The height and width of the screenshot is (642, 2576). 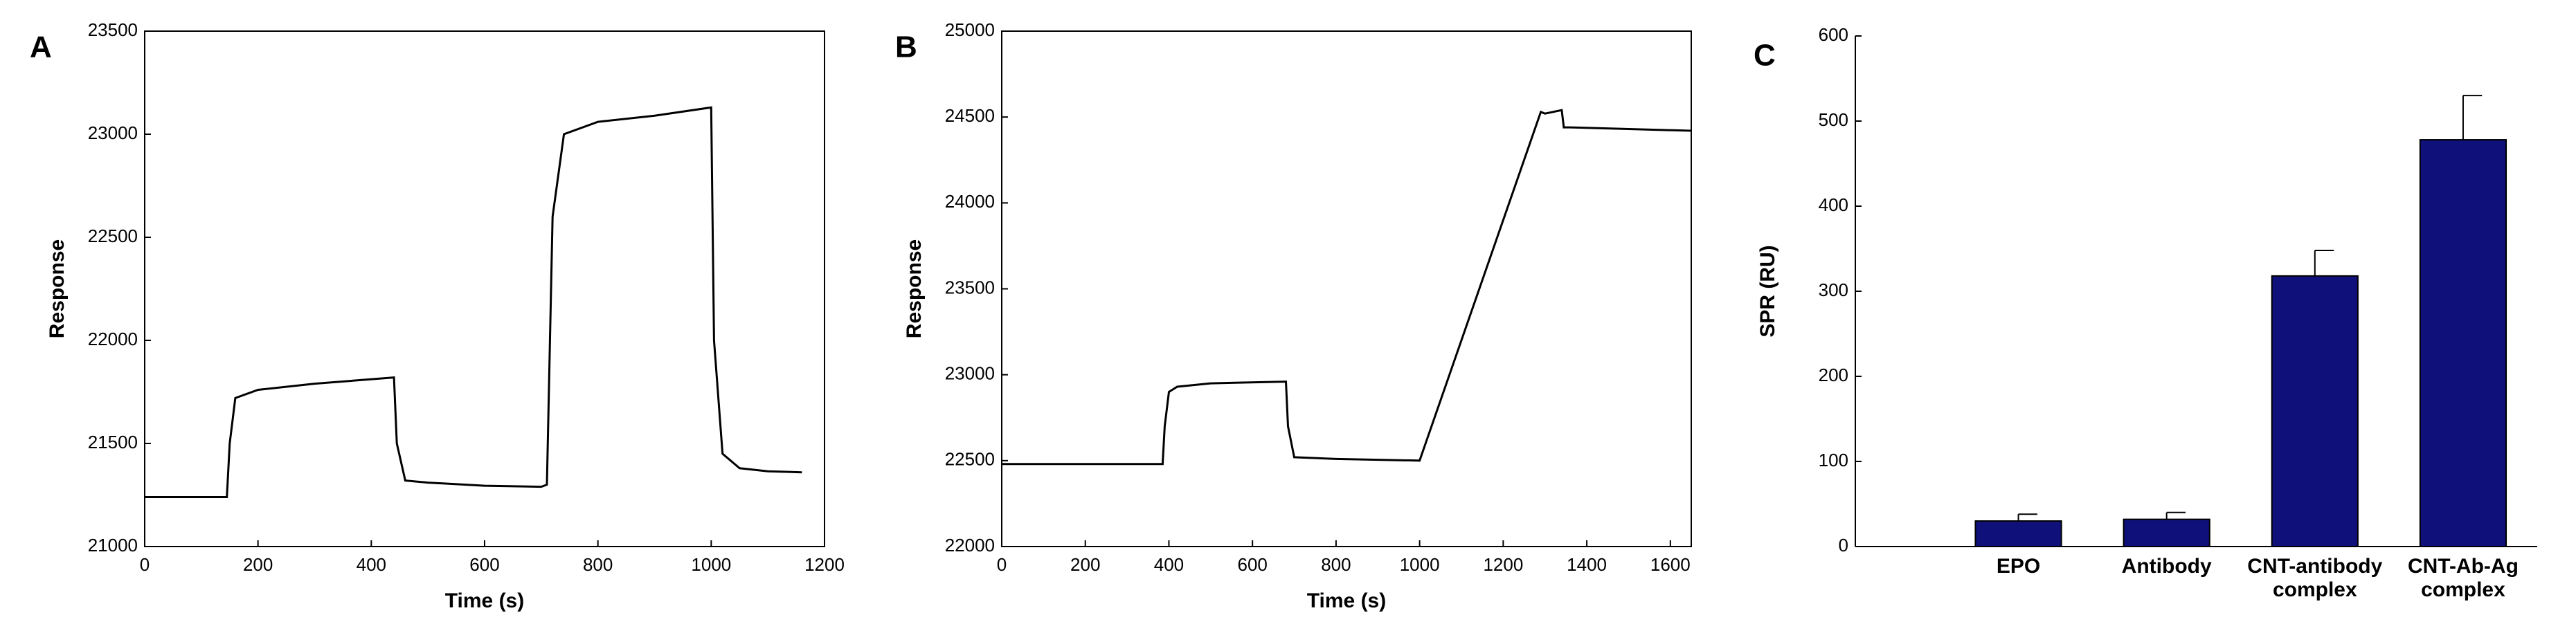 What do you see at coordinates (2314, 578) in the screenshot?
I see `x-category-label: CNT-antibody complex` at bounding box center [2314, 578].